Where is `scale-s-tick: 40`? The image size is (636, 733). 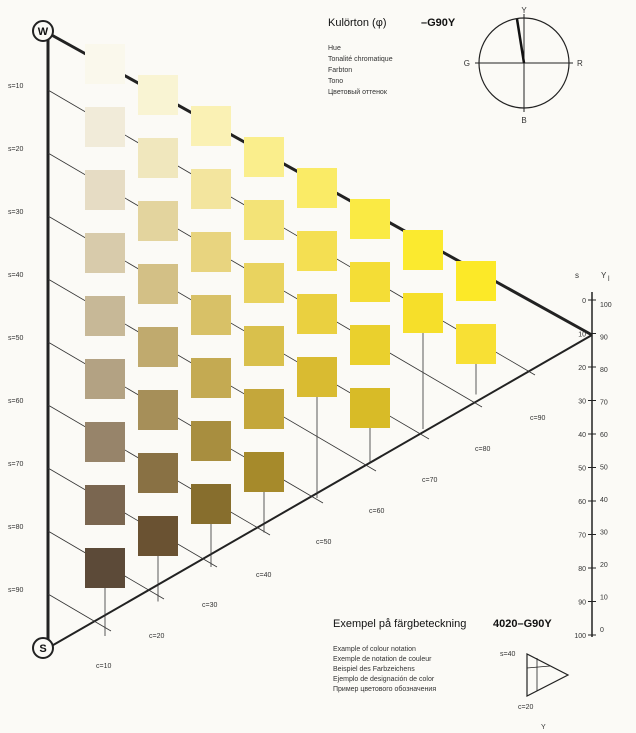
scale-s-tick: 40 is located at coordinates (582, 435).